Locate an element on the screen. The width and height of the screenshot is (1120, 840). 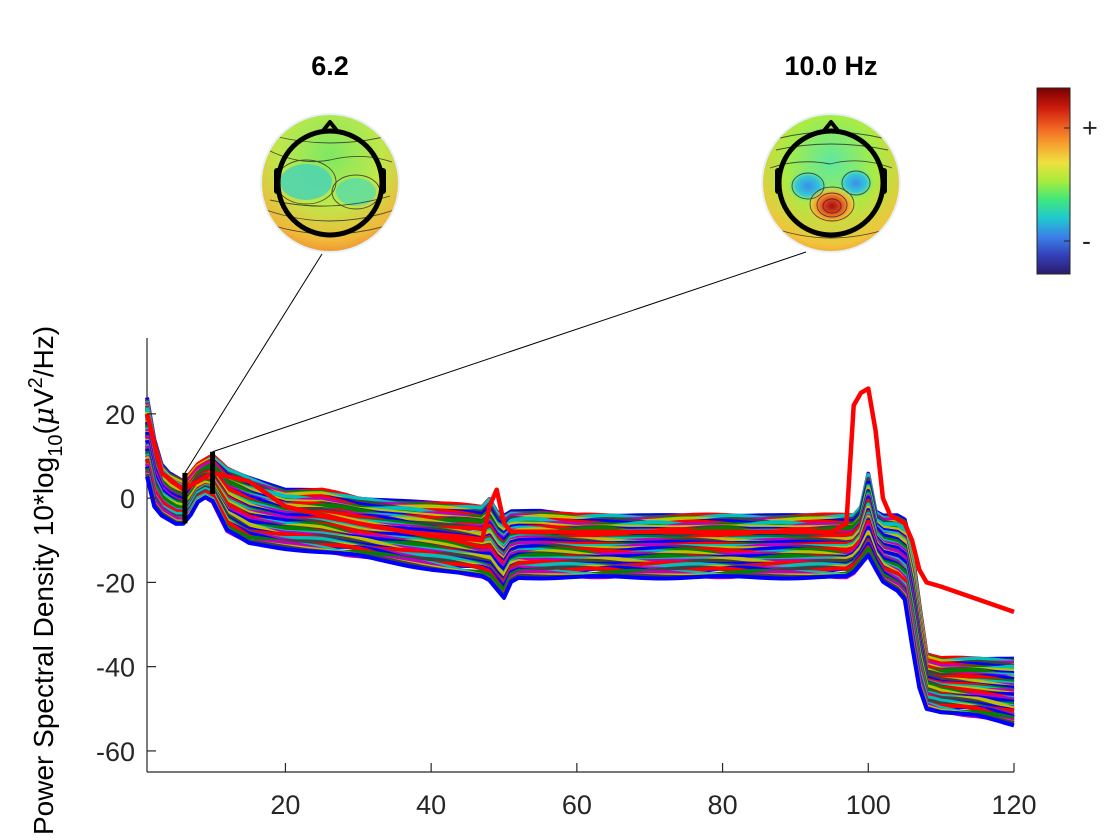
x-tick-label: 40 is located at coordinates (431, 805).